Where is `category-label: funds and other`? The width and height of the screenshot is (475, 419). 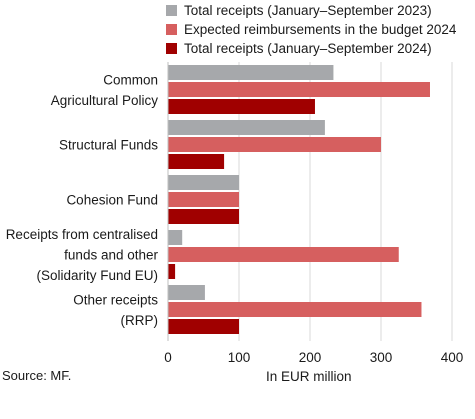
category-label: funds and other is located at coordinates (111, 255).